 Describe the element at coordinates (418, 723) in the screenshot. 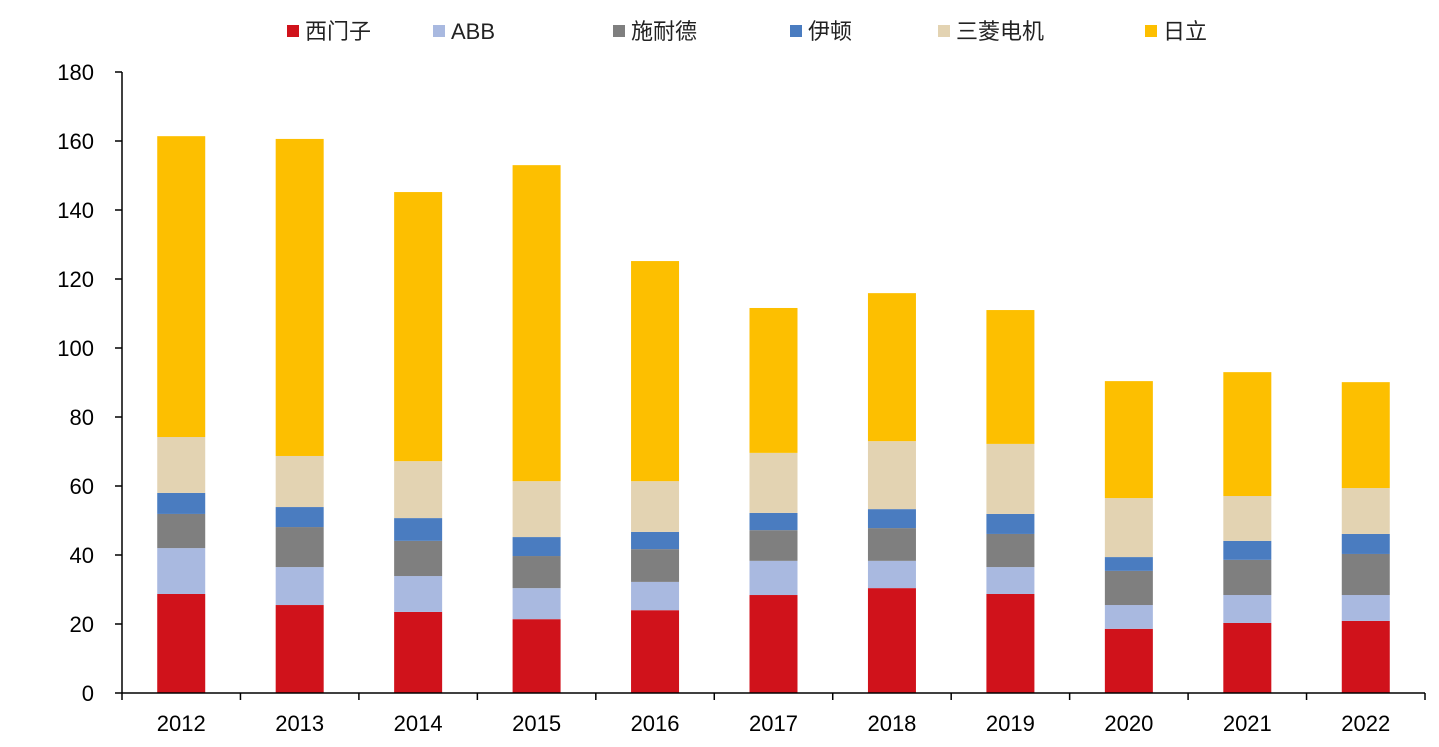

I see `x-tick-label: 2014` at that location.